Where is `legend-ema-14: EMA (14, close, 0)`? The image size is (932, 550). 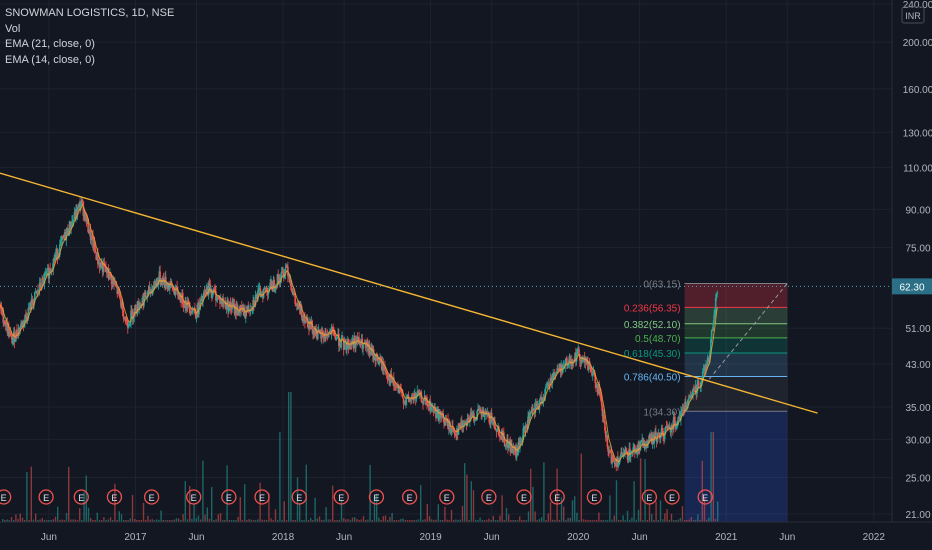 legend-ema-14: EMA (14, close, 0) is located at coordinates (50, 59).